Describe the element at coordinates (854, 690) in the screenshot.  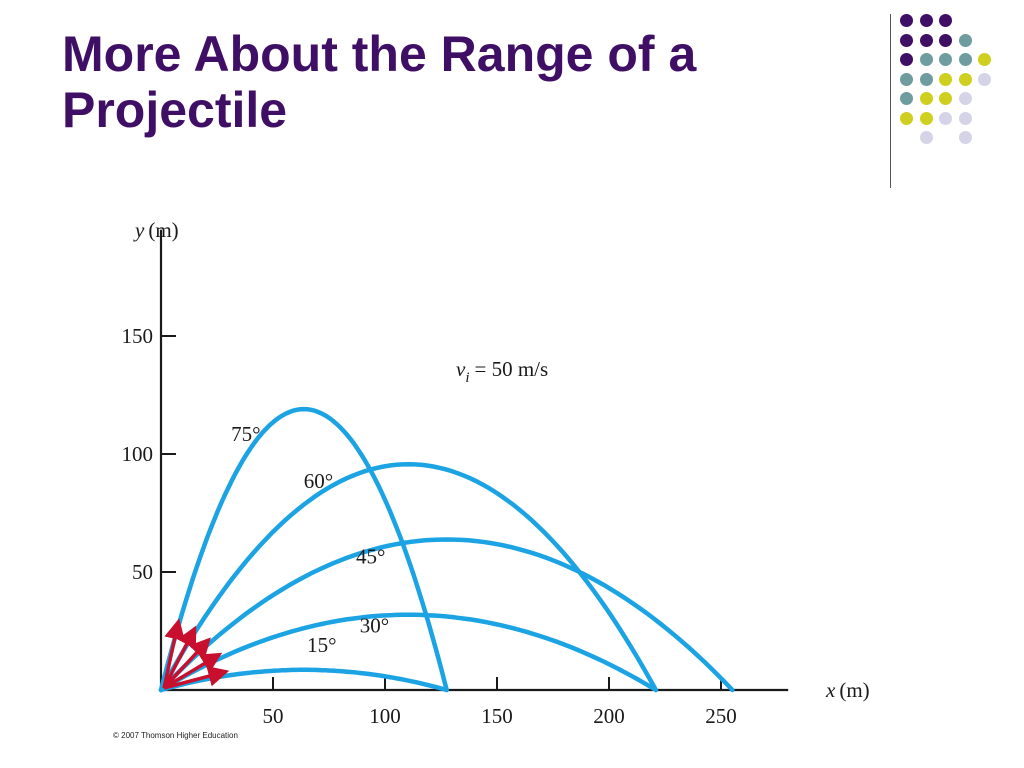
I see `x-axis-unit: (m)` at that location.